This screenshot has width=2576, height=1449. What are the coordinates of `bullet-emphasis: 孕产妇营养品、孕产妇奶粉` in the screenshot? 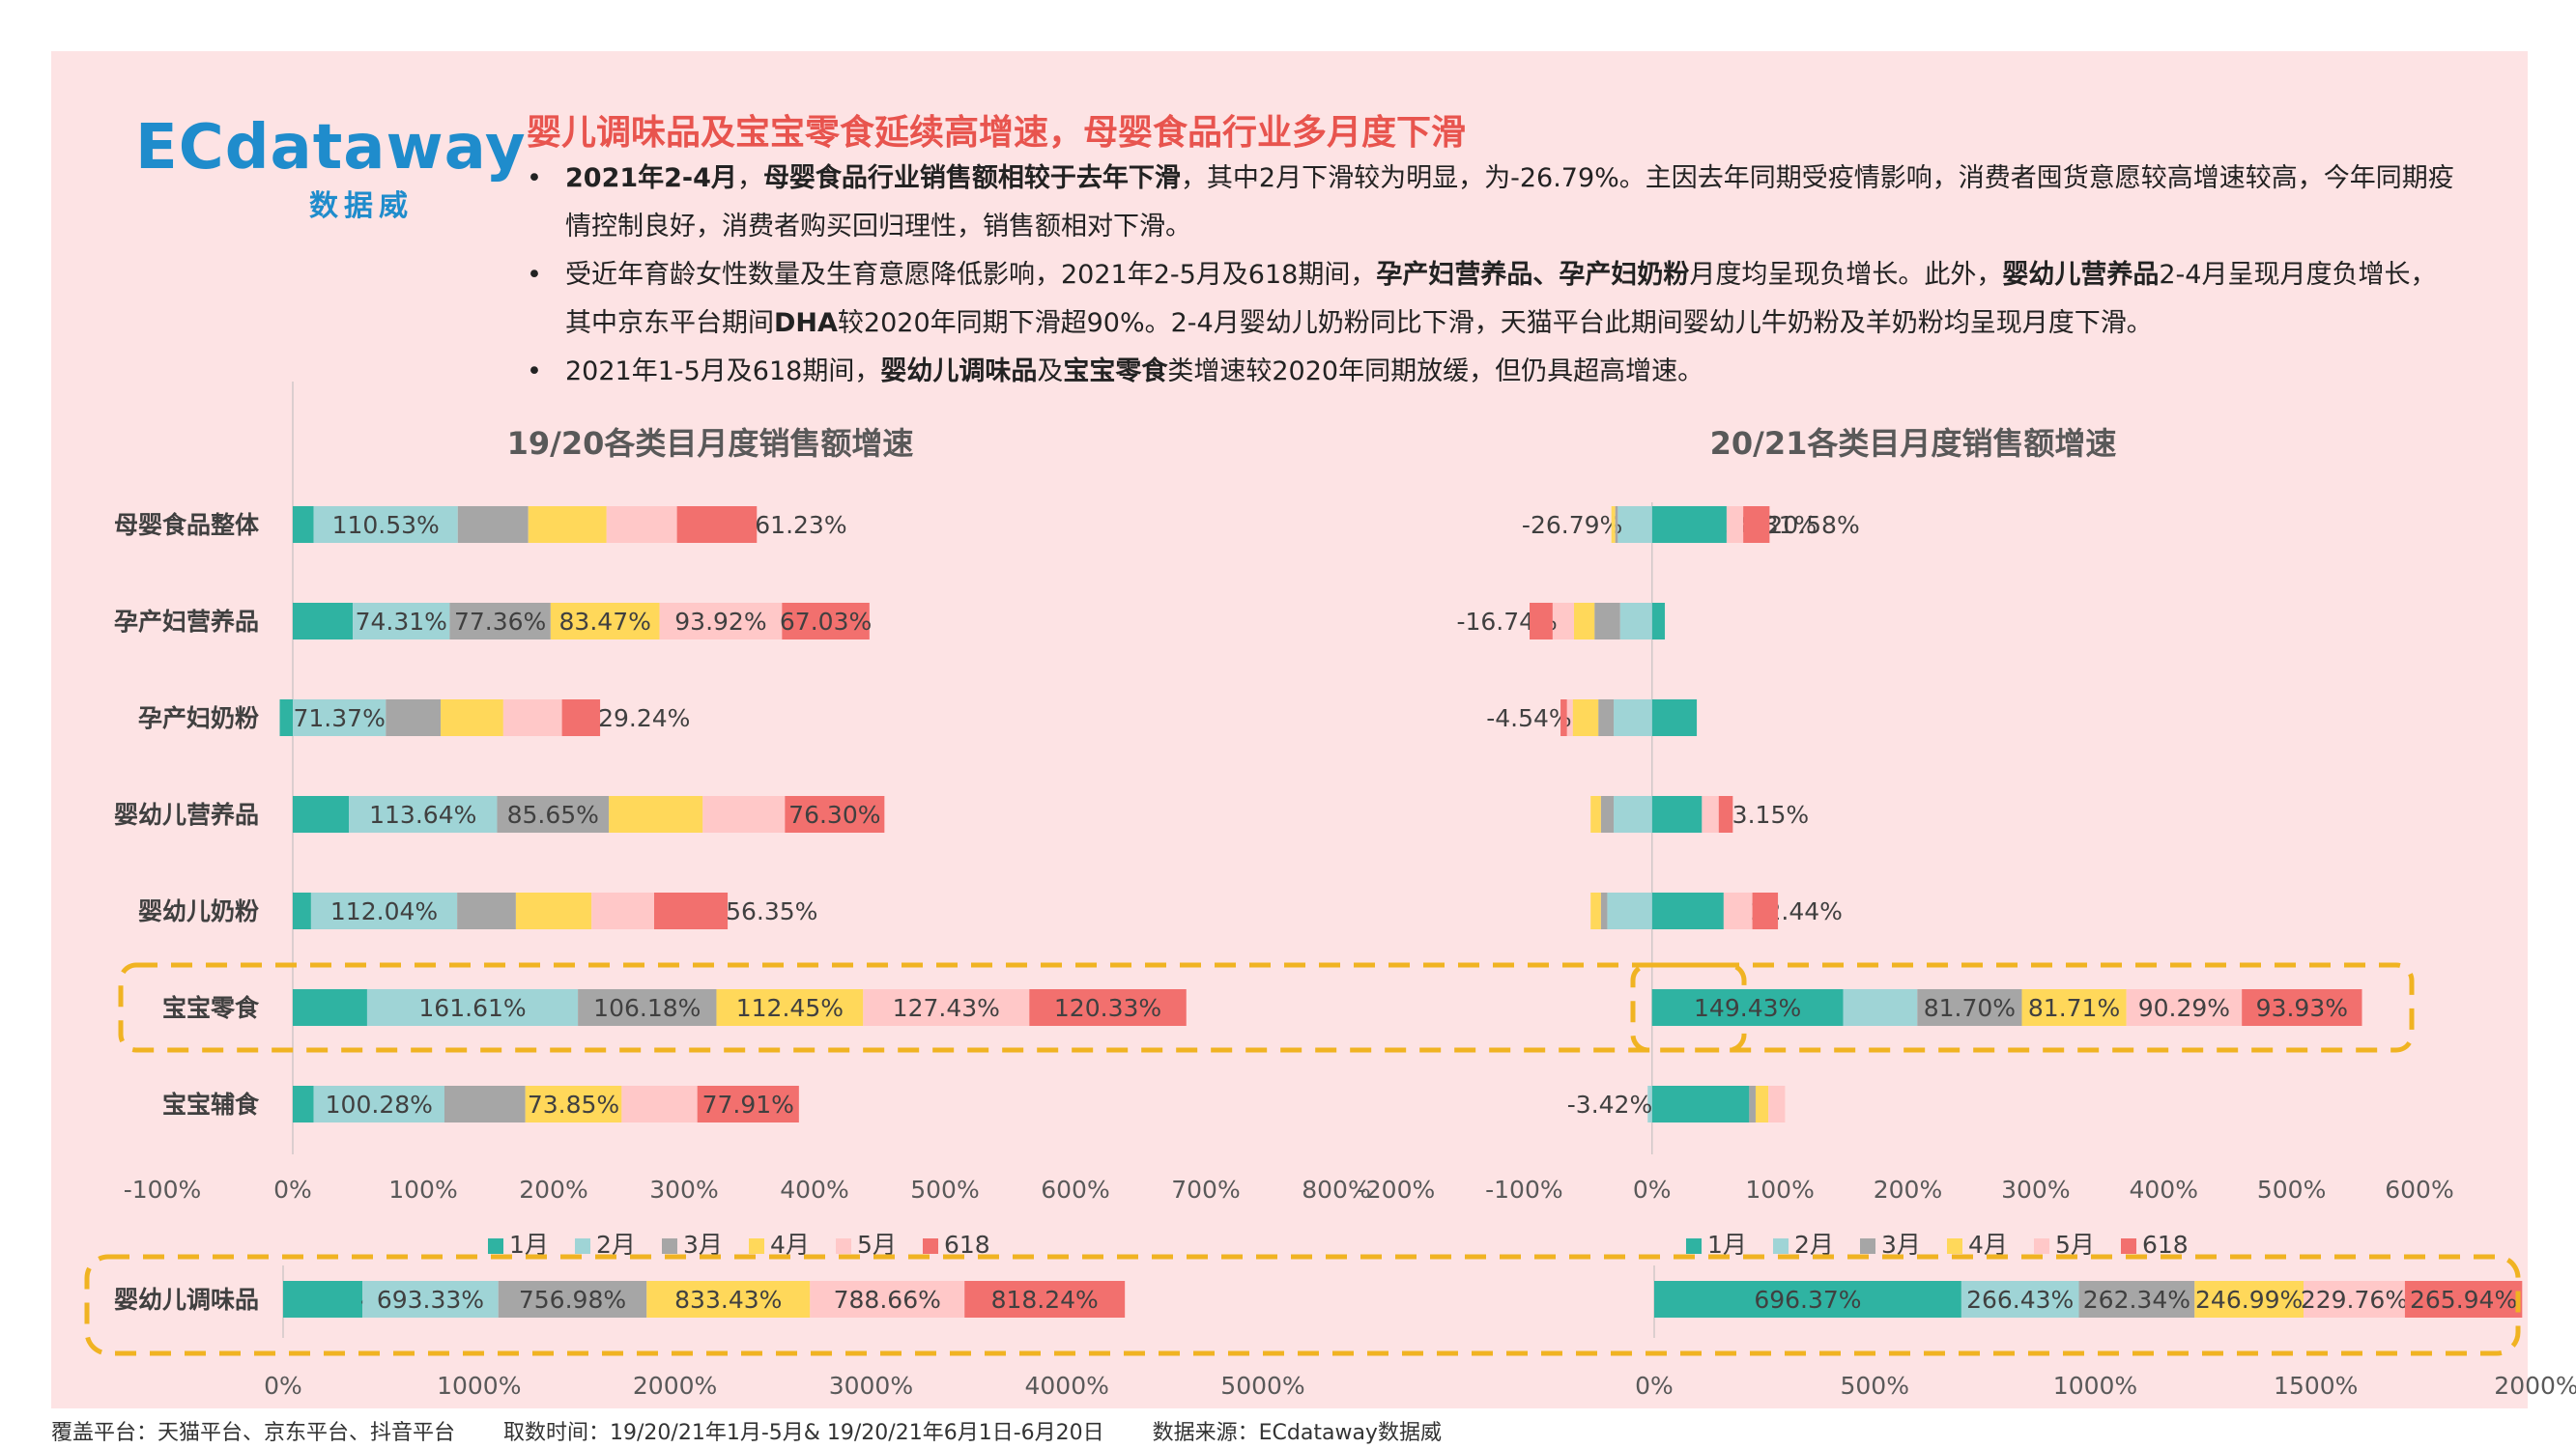 It's located at (1533, 275).